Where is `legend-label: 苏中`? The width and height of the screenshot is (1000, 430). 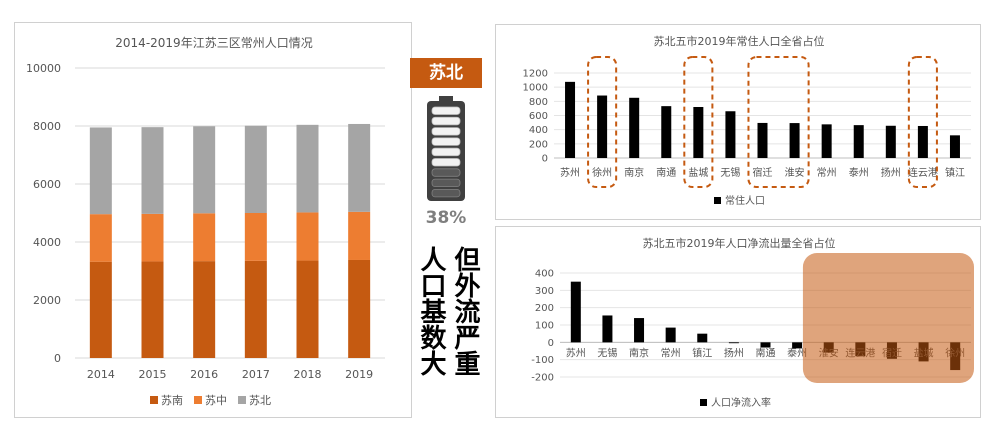
legend-label: 苏中 is located at coordinates (216, 400).